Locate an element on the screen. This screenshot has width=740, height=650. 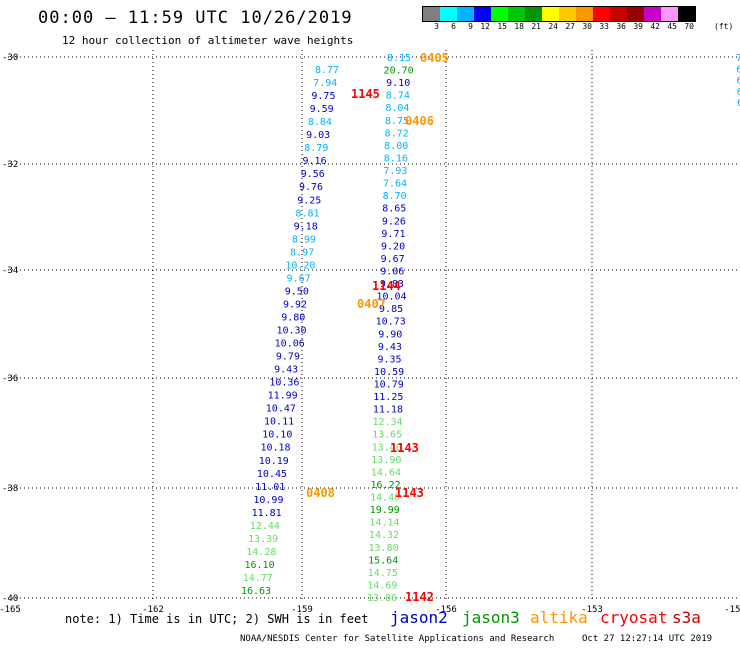
legend-s3a: s3a is located at coordinates (686, 617).